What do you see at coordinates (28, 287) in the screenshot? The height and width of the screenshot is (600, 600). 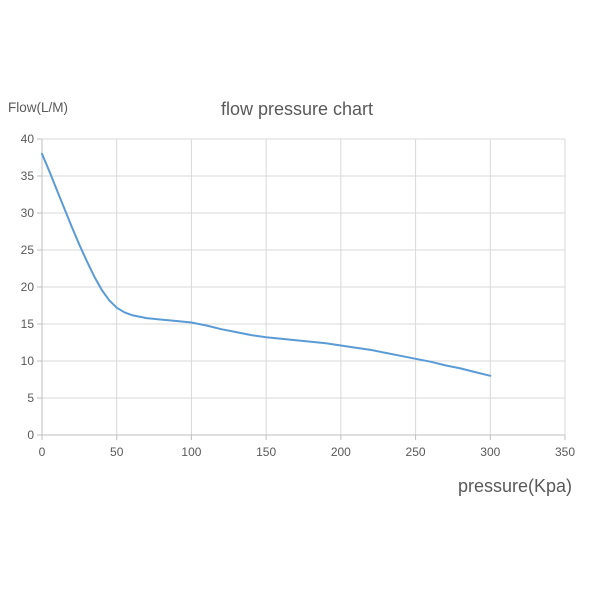 I see `y-tick-label: 20` at bounding box center [28, 287].